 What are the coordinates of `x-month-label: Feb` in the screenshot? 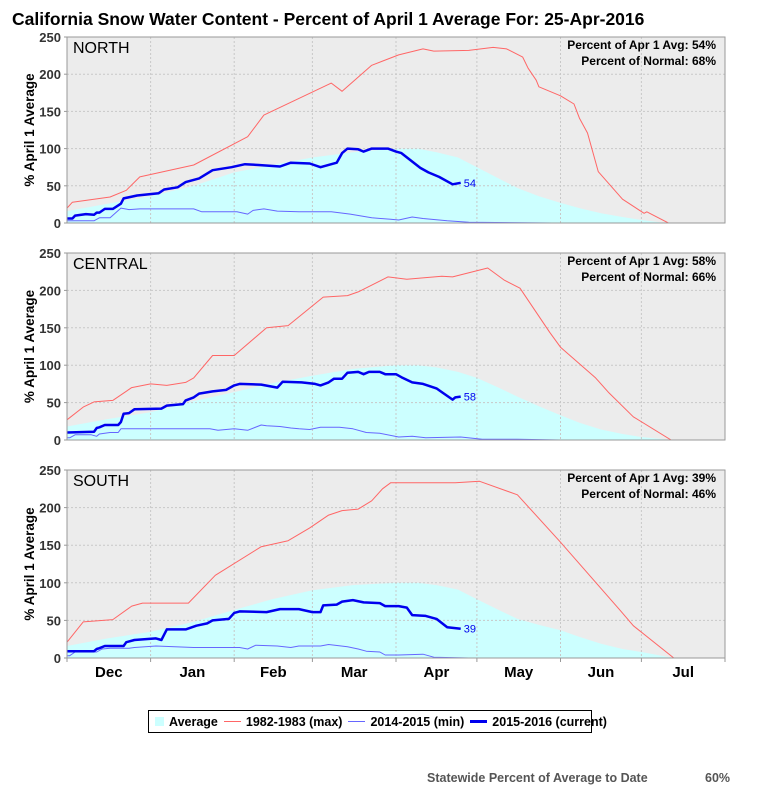 It's located at (273, 672).